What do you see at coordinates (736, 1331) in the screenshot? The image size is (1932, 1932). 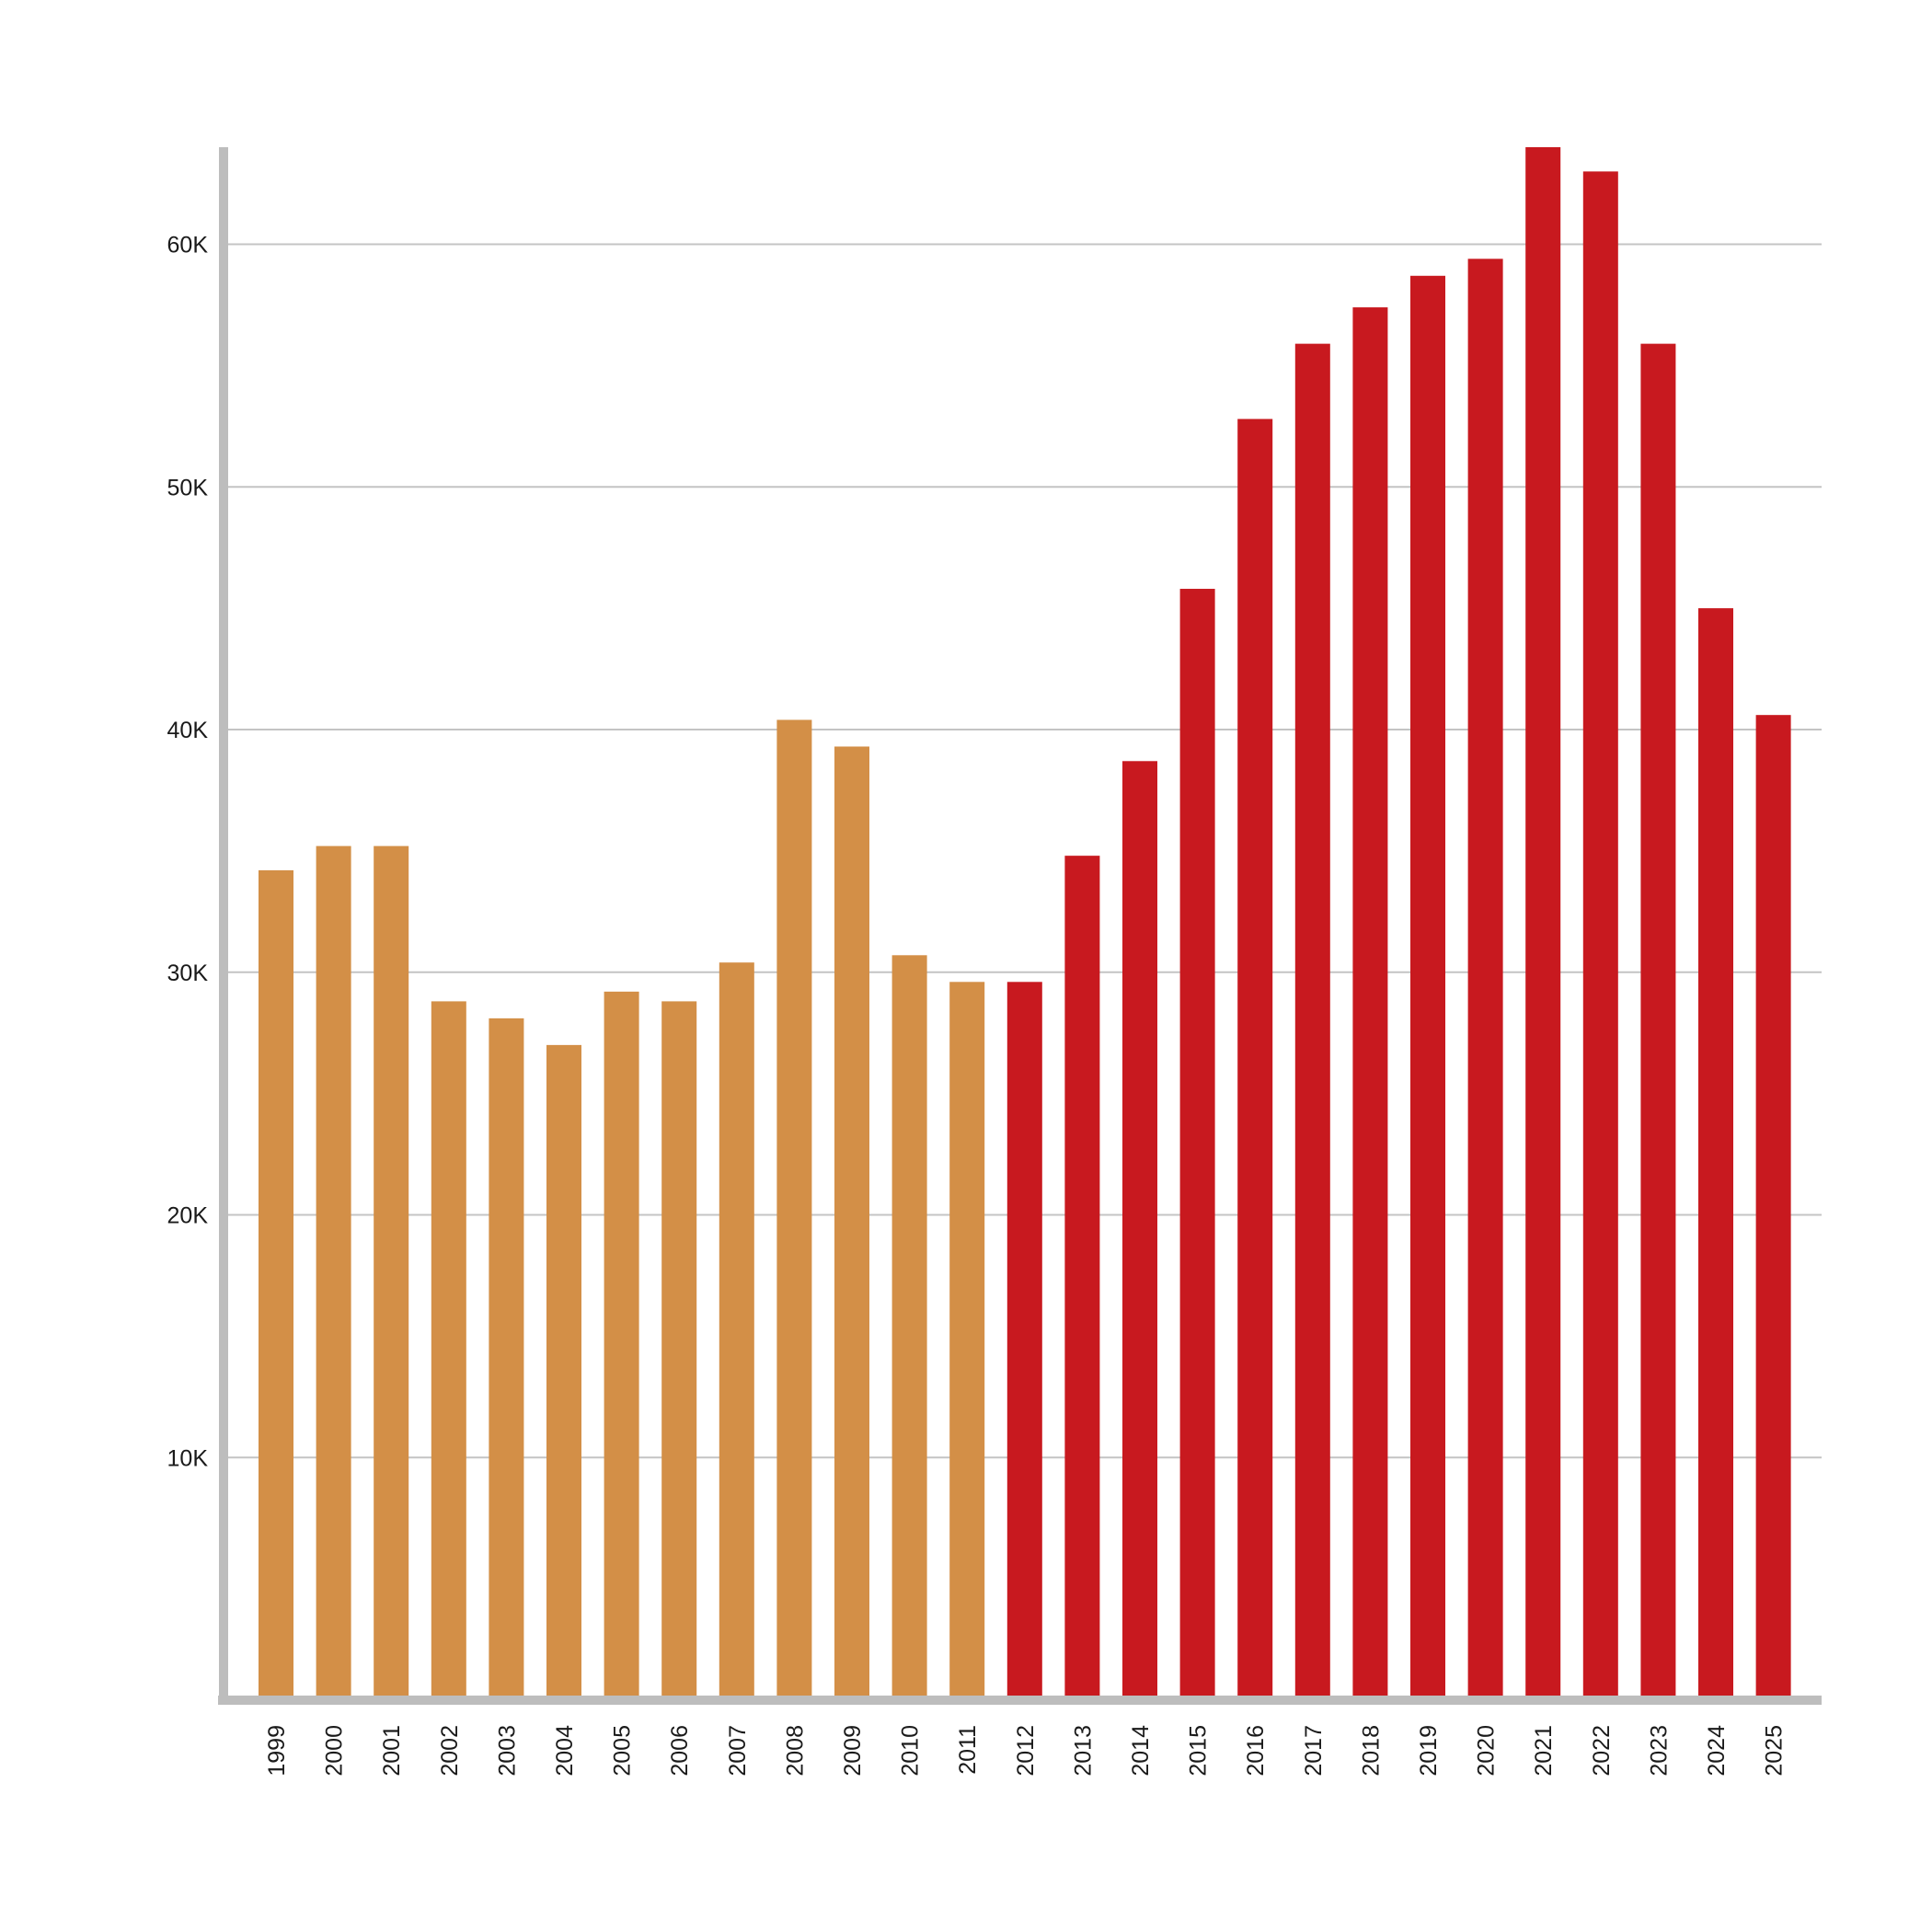 I see `bar-2007` at bounding box center [736, 1331].